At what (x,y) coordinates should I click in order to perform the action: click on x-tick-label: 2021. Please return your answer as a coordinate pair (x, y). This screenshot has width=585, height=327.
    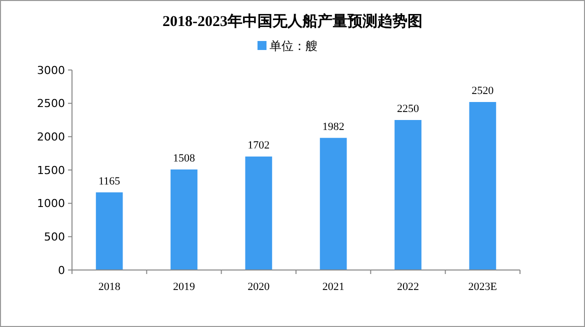
    Looking at the image, I should click on (333, 287).